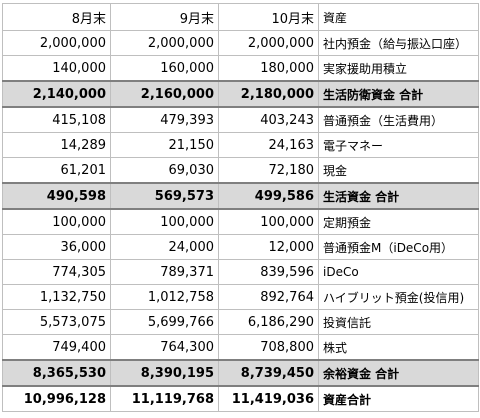 This screenshot has height=418, width=480. Describe the element at coordinates (164, 347) in the screenshot. I see `cell-sep: 764,300` at that location.